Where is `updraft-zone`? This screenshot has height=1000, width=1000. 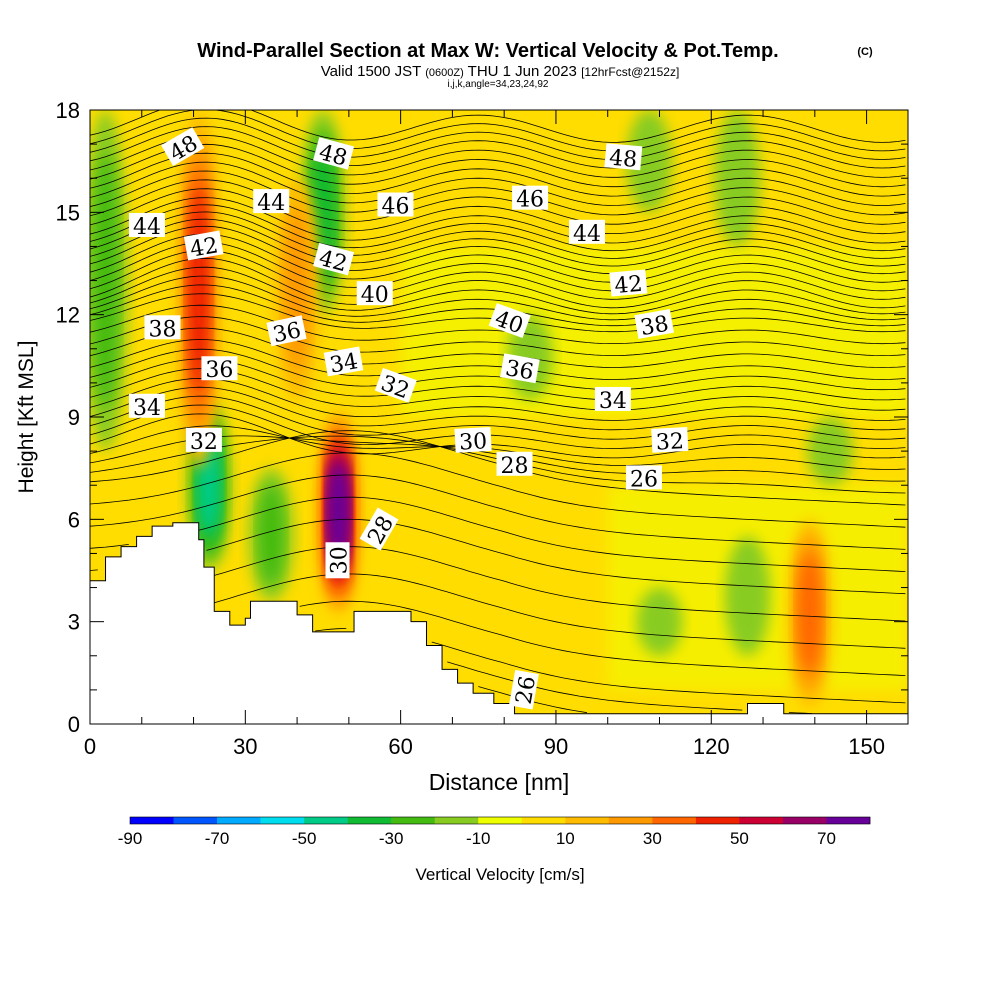
updraft-zone is located at coordinates (338, 512).